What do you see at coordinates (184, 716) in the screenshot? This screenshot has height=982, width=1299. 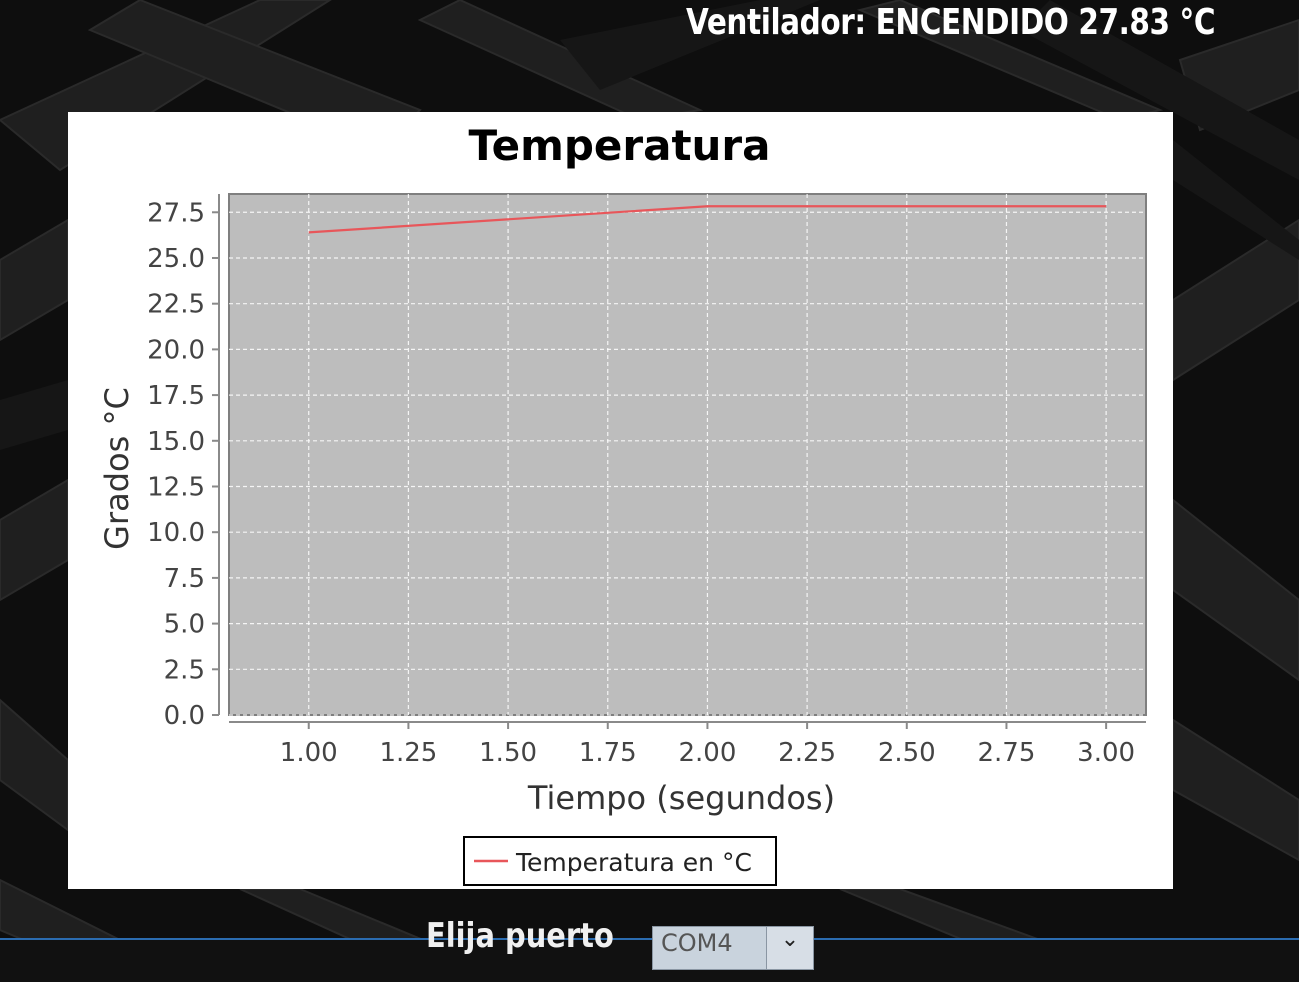 I see `y-tick-label: 0.0` at bounding box center [184, 716].